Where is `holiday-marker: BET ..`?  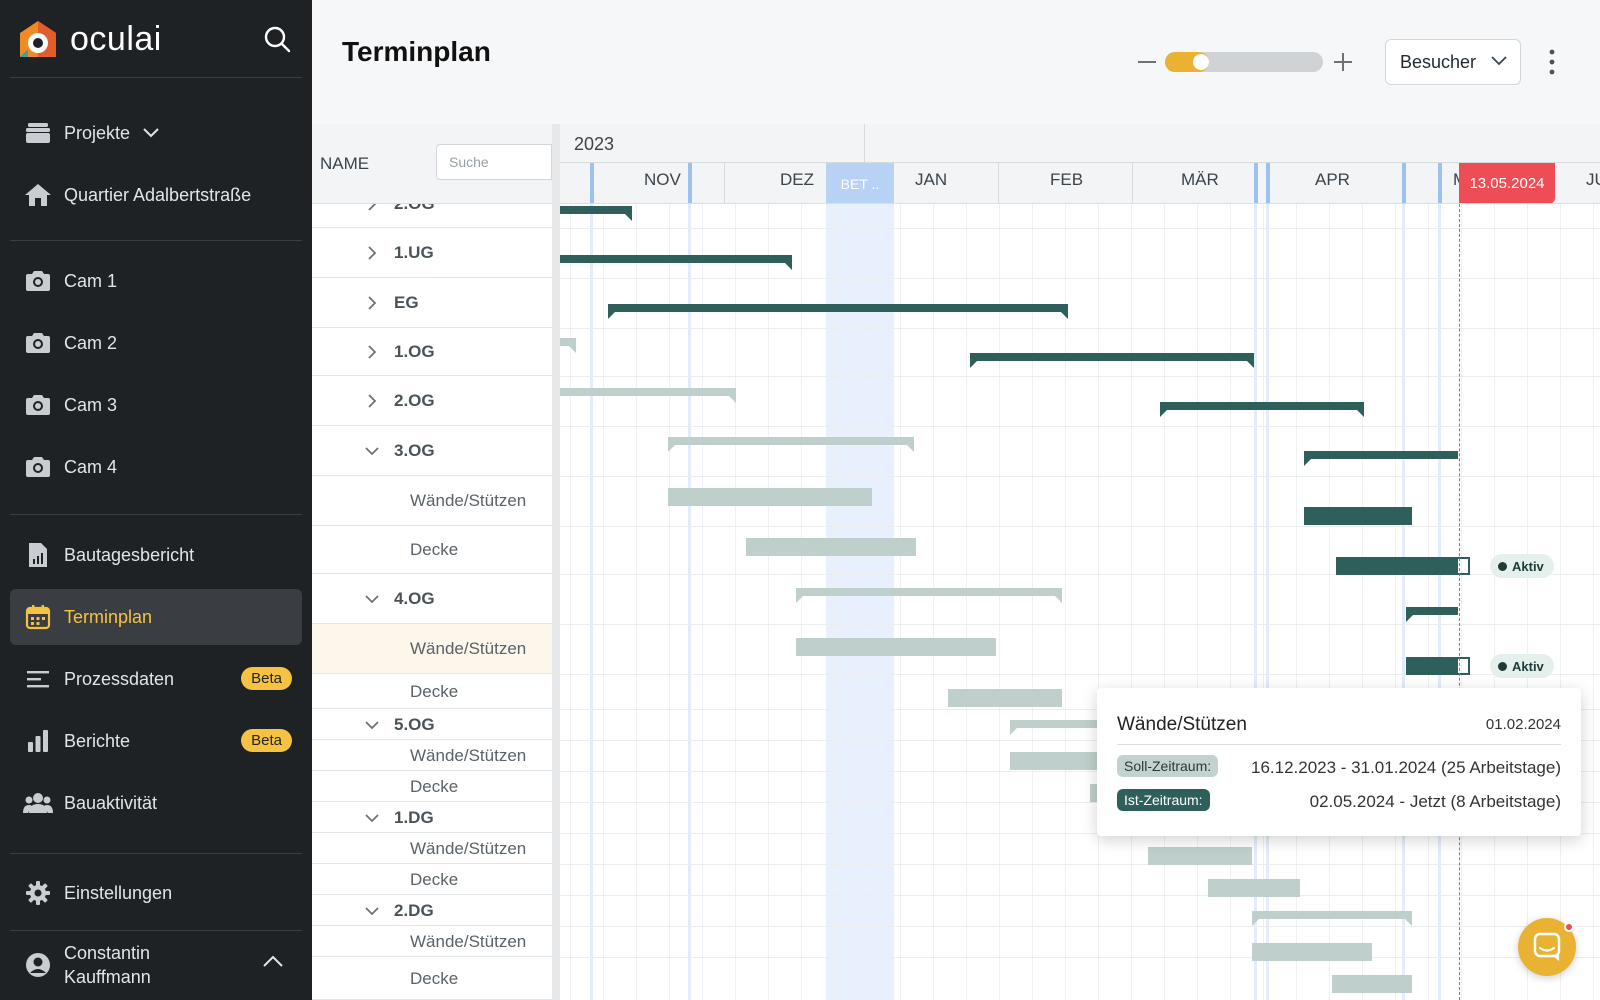
holiday-marker: BET .. is located at coordinates (860, 183).